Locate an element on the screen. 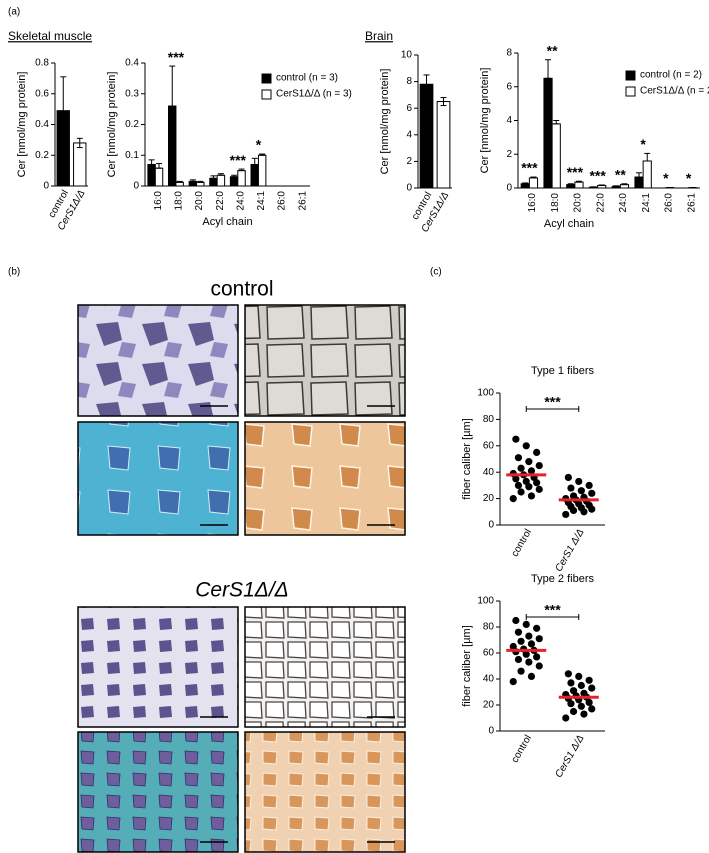 The height and width of the screenshot is (853, 709). chart-title: Type 2 fibers is located at coordinates (562, 579).